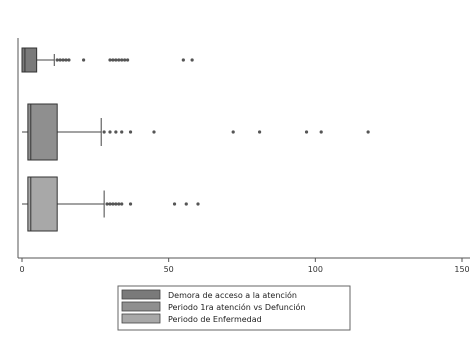 Image resolution: width=475 pixels, height=341 pixels. What do you see at coordinates (461, 269) in the screenshot?
I see `x-tick-label: 150` at bounding box center [461, 269].